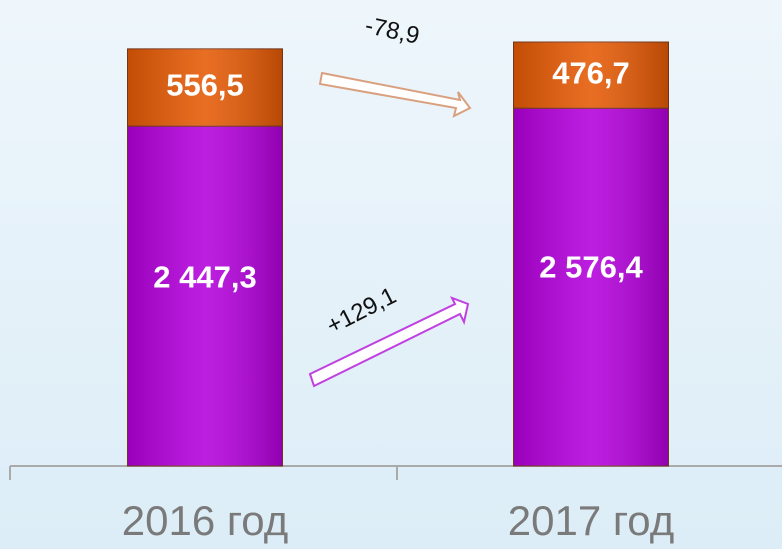  I want to click on data-label: 556,5, so click(205, 85).